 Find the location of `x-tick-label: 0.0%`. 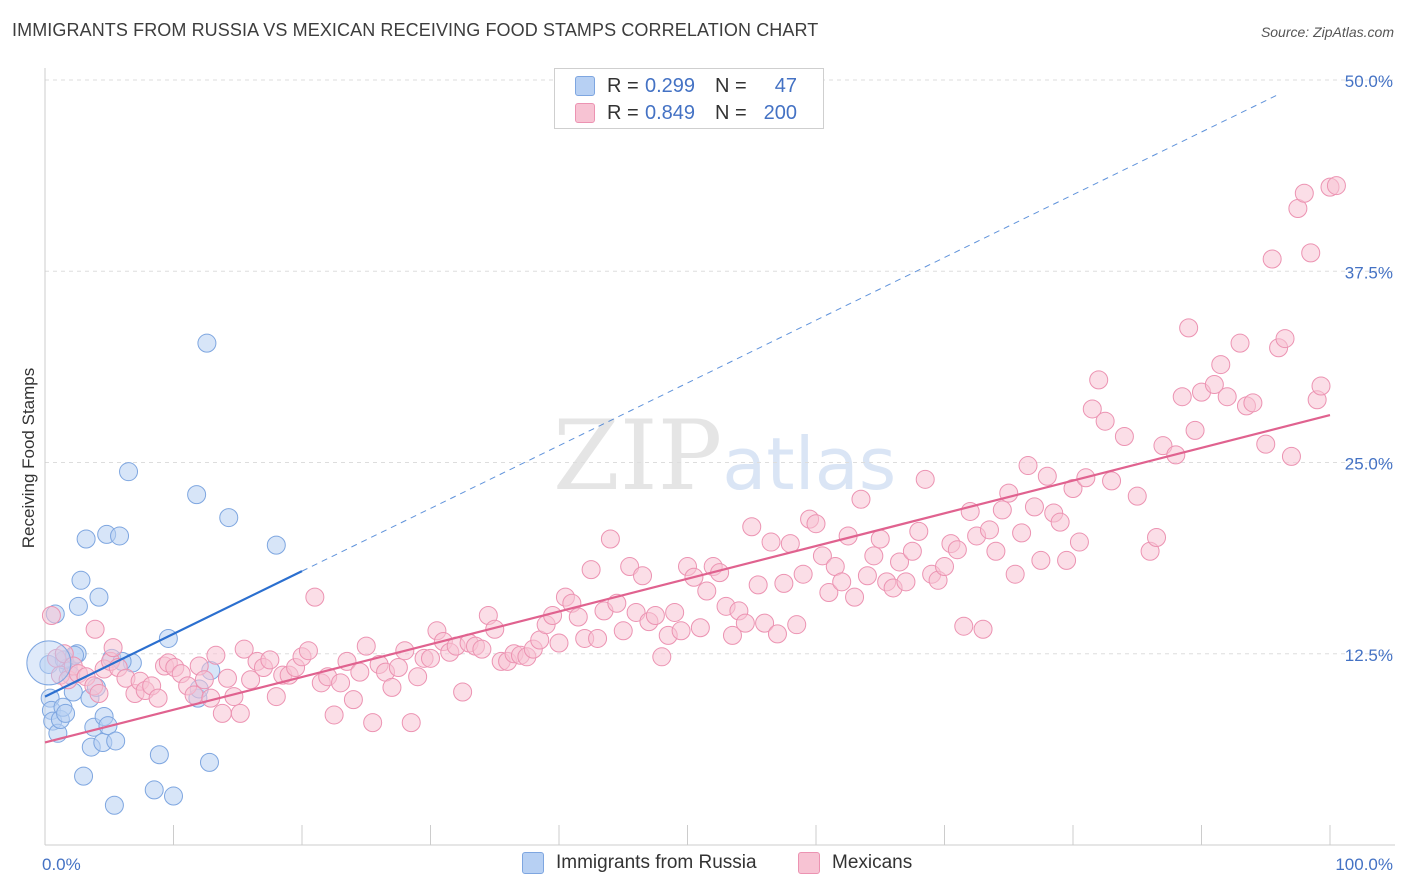

x-tick-label: 0.0% is located at coordinates (61, 864).